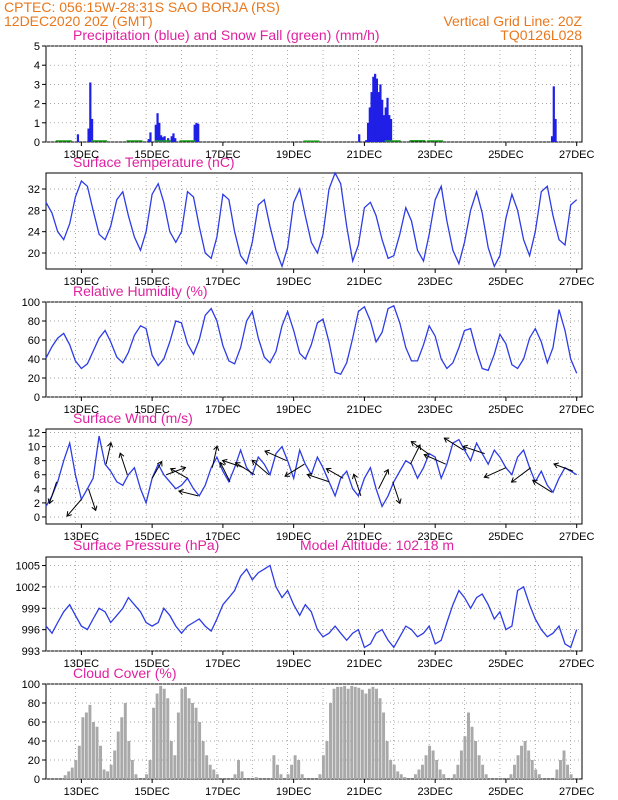  What do you see at coordinates (223, 410) in the screenshot?
I see `x-tick-label: 17DEC` at bounding box center [223, 410].